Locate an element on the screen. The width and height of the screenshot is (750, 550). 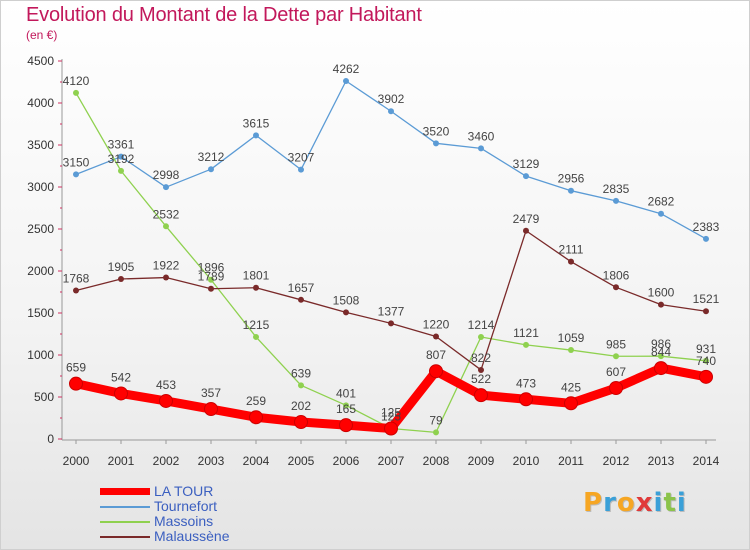
data-label-malauss-ne: 1657 is located at coordinates (301, 288).